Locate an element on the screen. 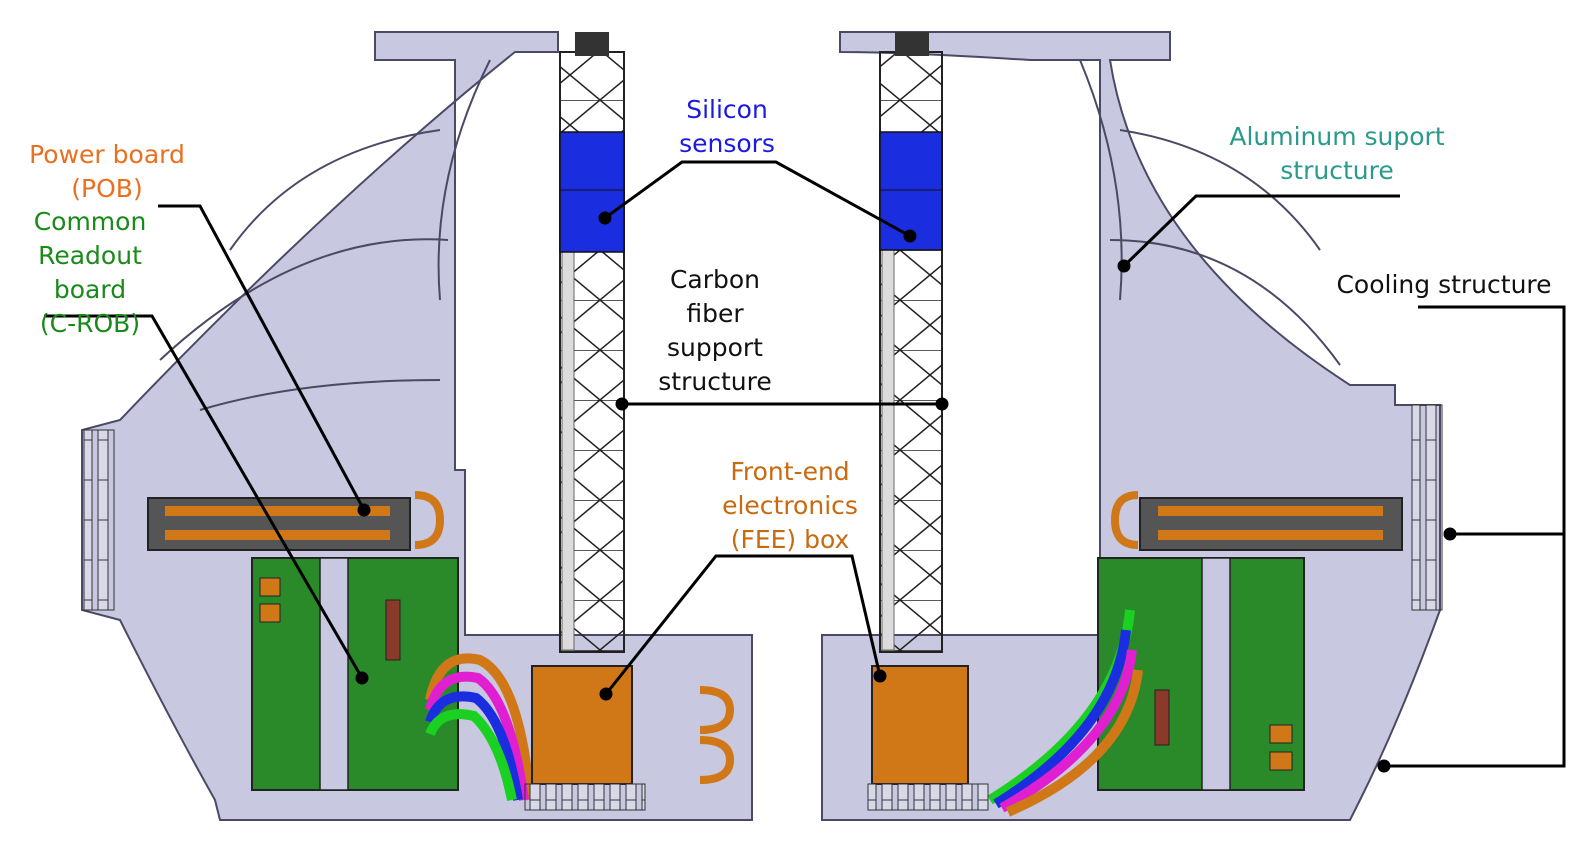 The image size is (1594, 843). left-top-mount is located at coordinates (592, 44).